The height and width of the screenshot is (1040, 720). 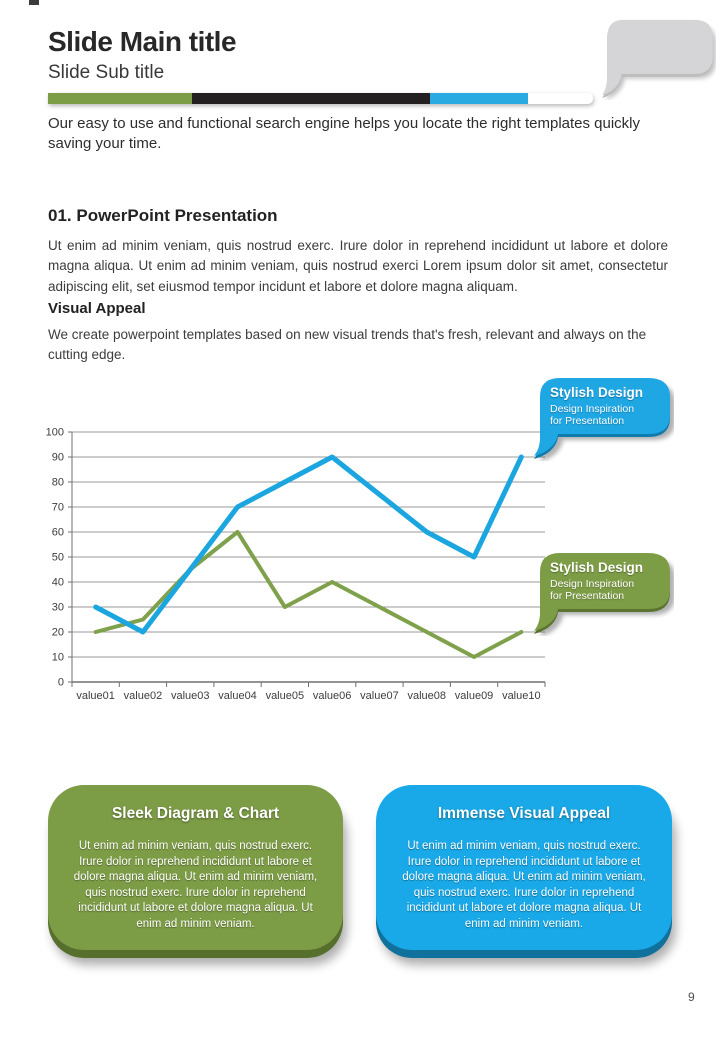 I want to click on card-title: Immense Visual Appeal, so click(x=524, y=813).